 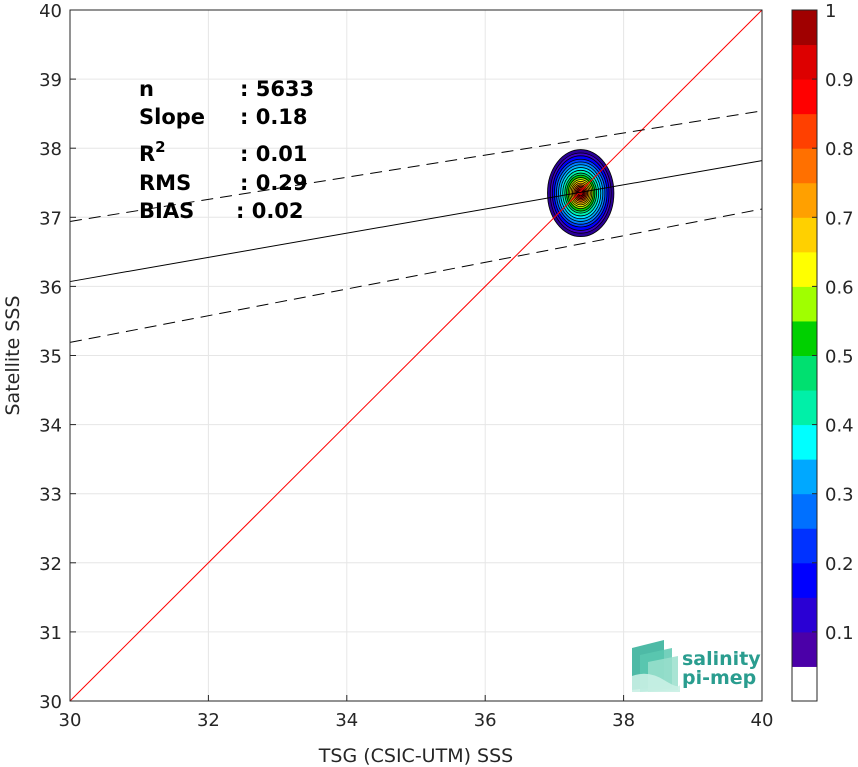 I want to click on y-tick-label: 34, so click(x=50, y=426).